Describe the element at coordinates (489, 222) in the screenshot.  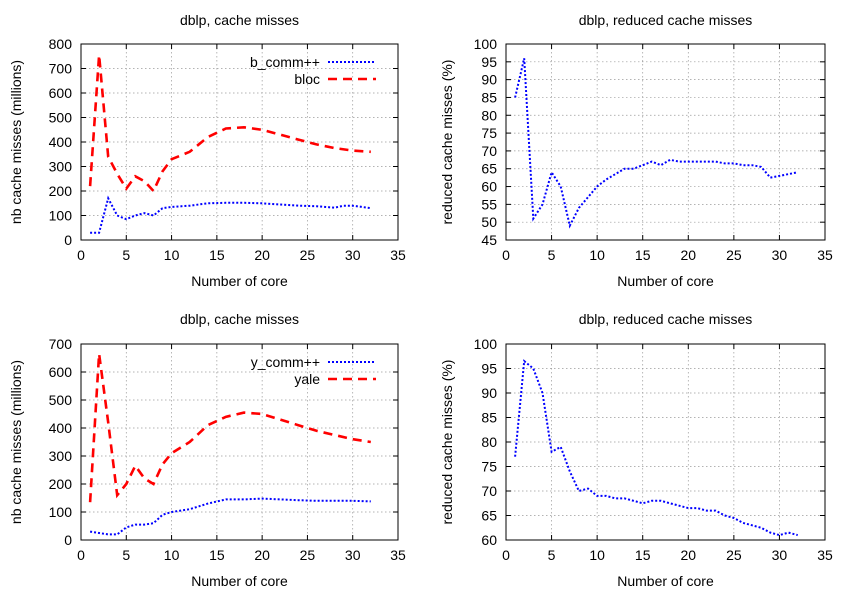
I see `y-tick-label: 50` at that location.